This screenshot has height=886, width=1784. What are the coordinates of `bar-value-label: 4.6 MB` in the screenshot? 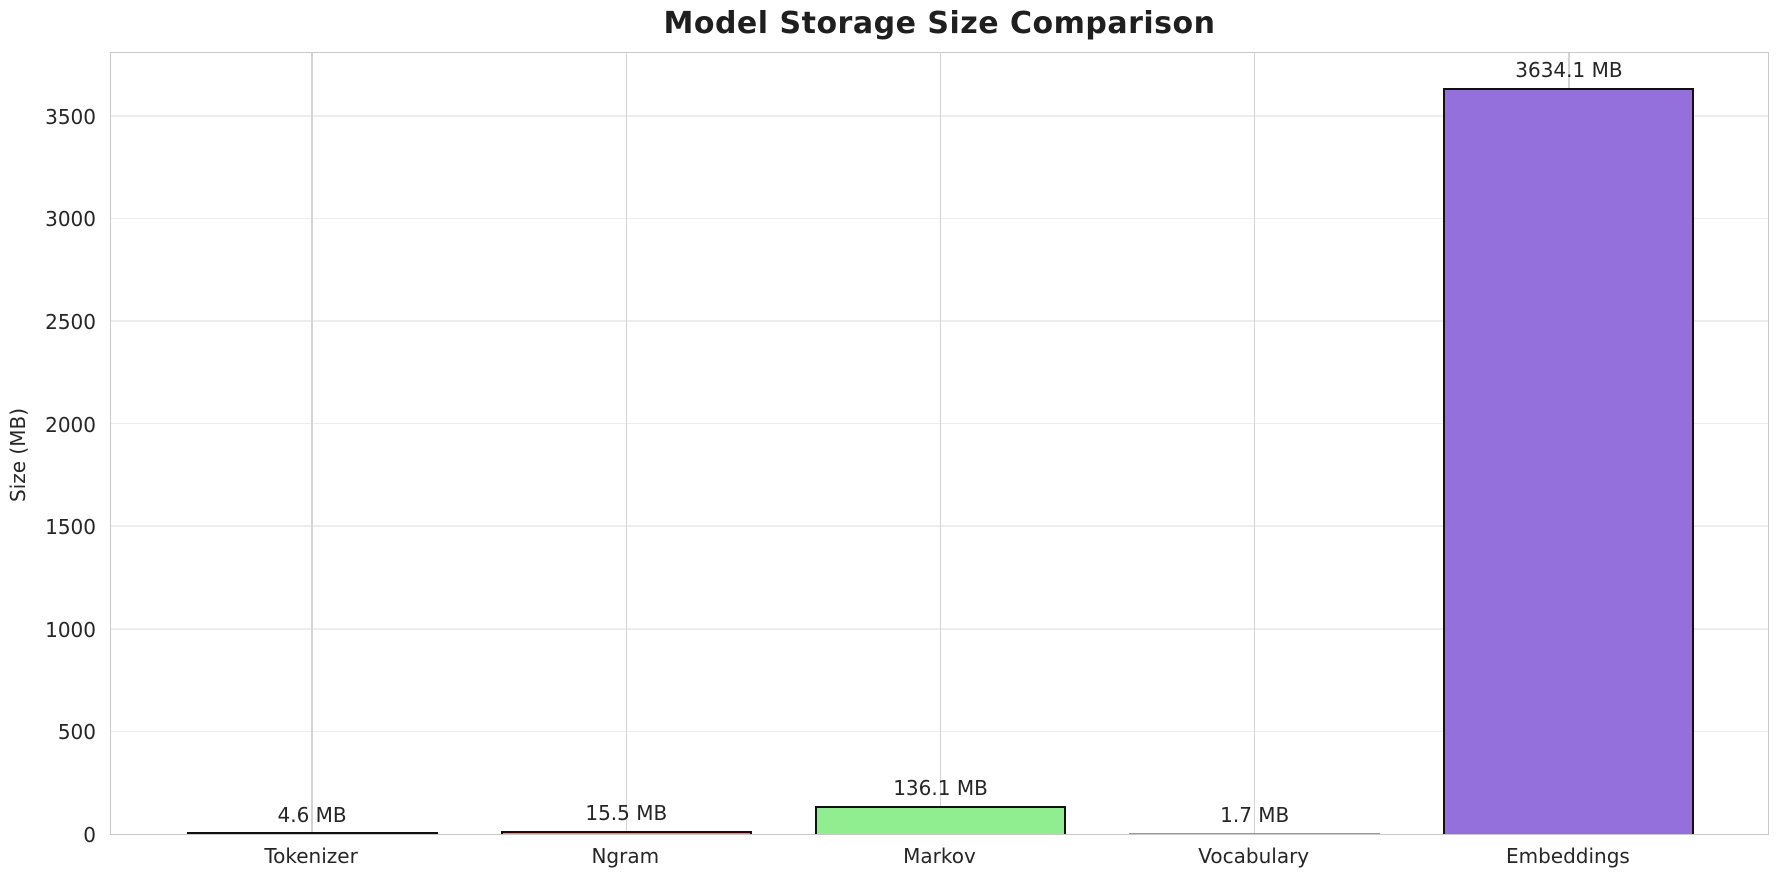 It's located at (312, 815).